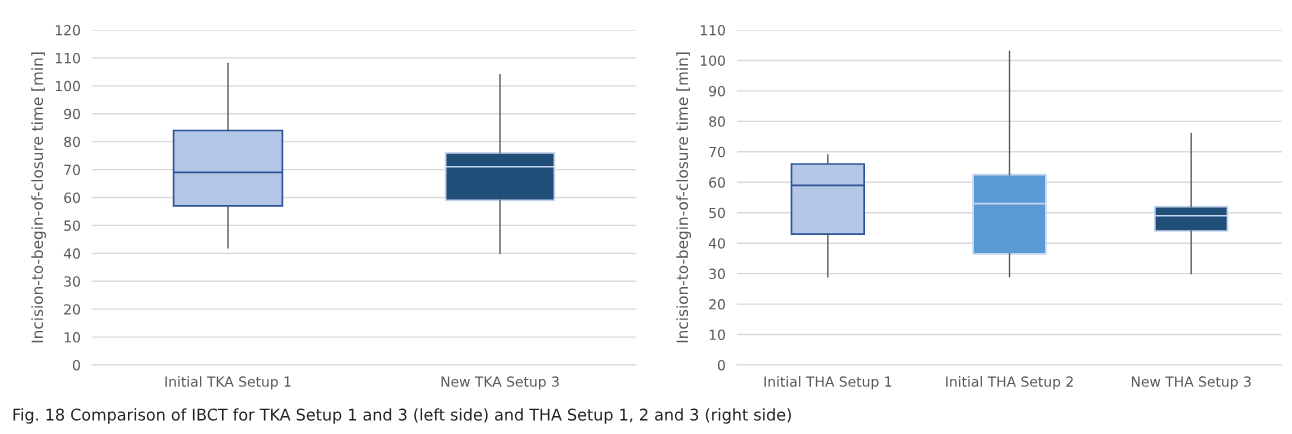 The height and width of the screenshot is (434, 1292). I want to click on x-tick-label: Initial THA Setup 1, so click(828, 383).